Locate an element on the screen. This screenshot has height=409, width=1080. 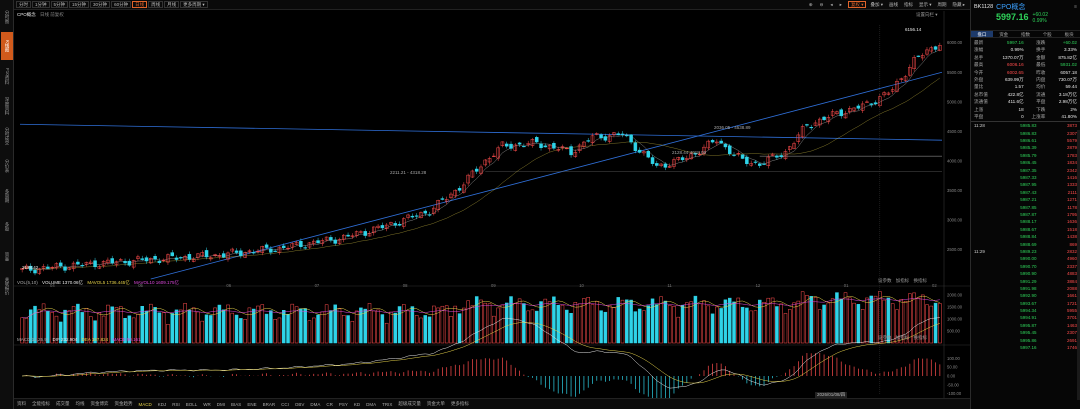
rail-item-9: 关联报价 is located at coordinates (7, 286).